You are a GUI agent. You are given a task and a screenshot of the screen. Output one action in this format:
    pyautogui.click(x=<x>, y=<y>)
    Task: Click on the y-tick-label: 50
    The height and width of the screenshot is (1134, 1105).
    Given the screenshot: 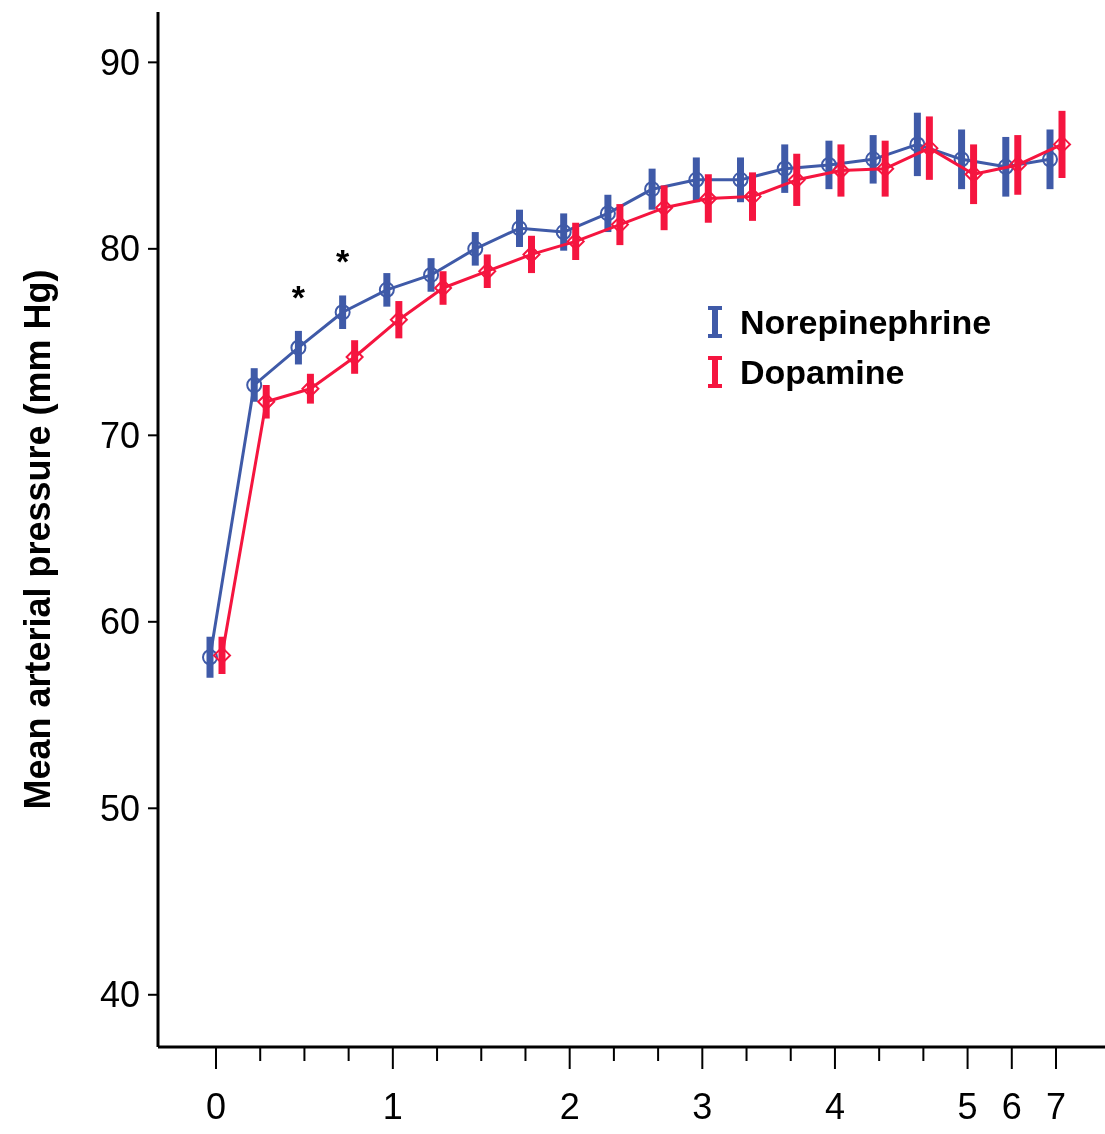 What is the action you would take?
    pyautogui.click(x=119, y=808)
    